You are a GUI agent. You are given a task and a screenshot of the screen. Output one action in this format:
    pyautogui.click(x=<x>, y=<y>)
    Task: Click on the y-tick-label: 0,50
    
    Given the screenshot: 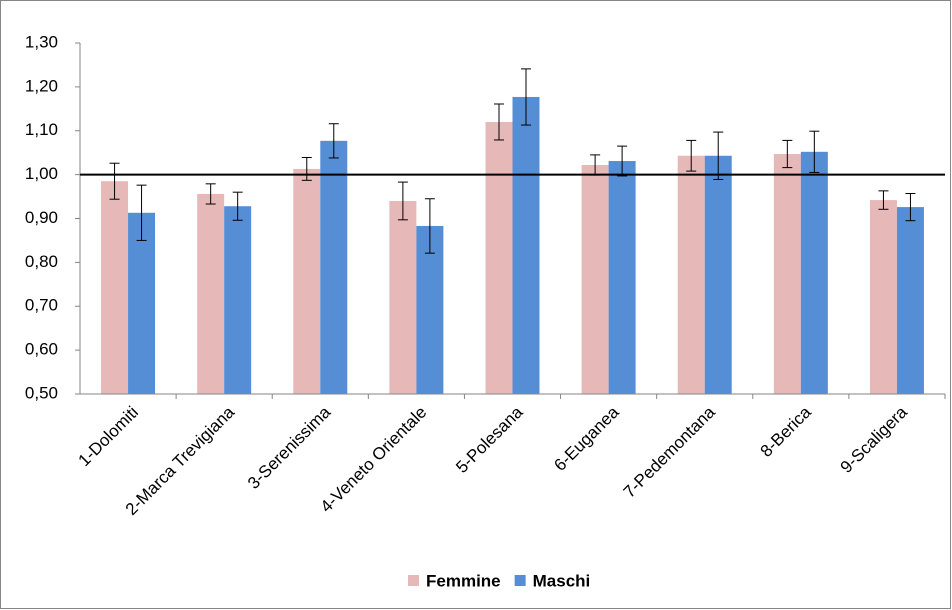 What is the action you would take?
    pyautogui.click(x=41, y=392)
    